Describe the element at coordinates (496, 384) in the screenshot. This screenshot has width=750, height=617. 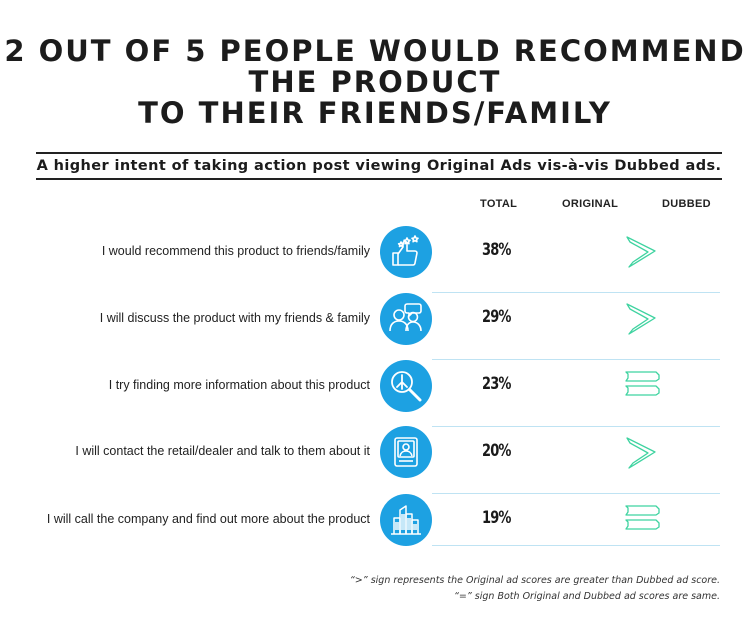
I see `total-value: 23%` at that location.